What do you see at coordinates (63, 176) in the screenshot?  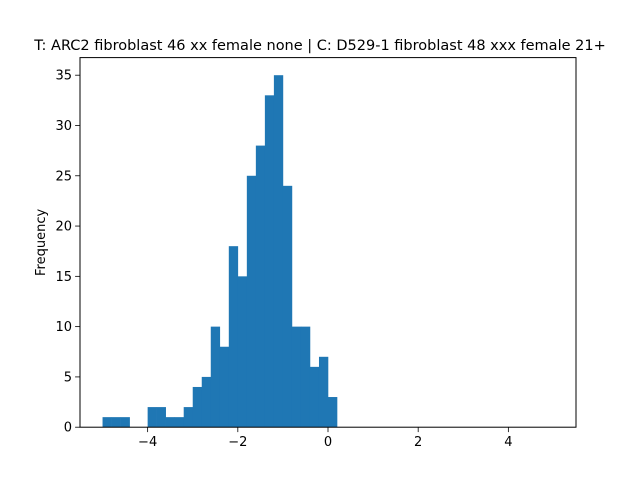 I see `y-tick-label: 25` at bounding box center [63, 176].